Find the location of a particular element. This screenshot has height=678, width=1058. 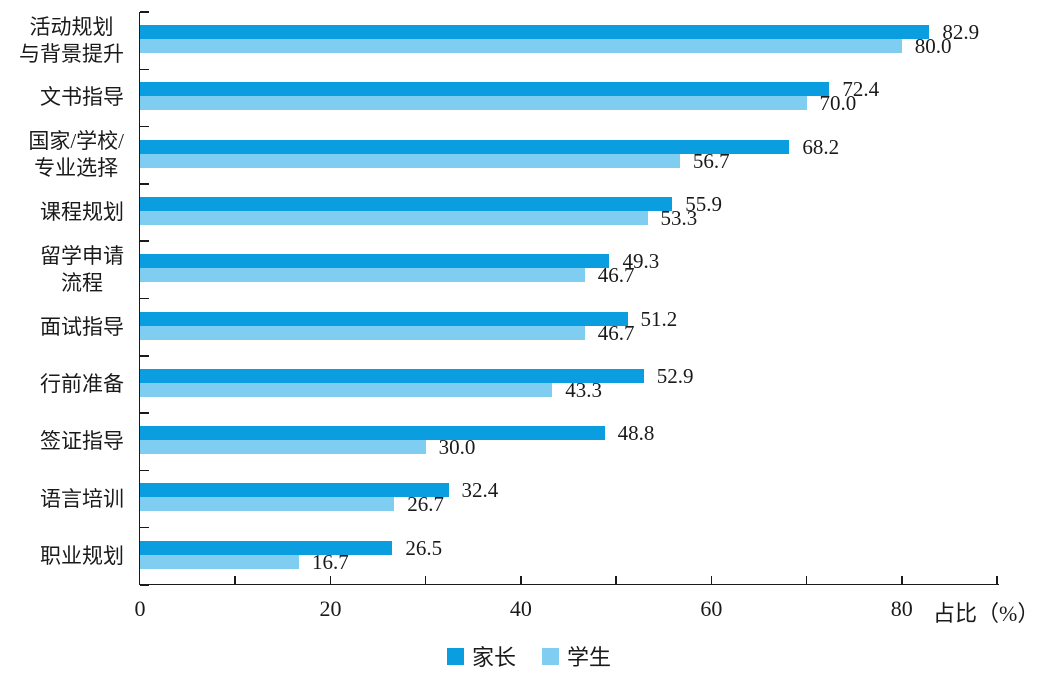

y-axis-line is located at coordinates (139, 298).